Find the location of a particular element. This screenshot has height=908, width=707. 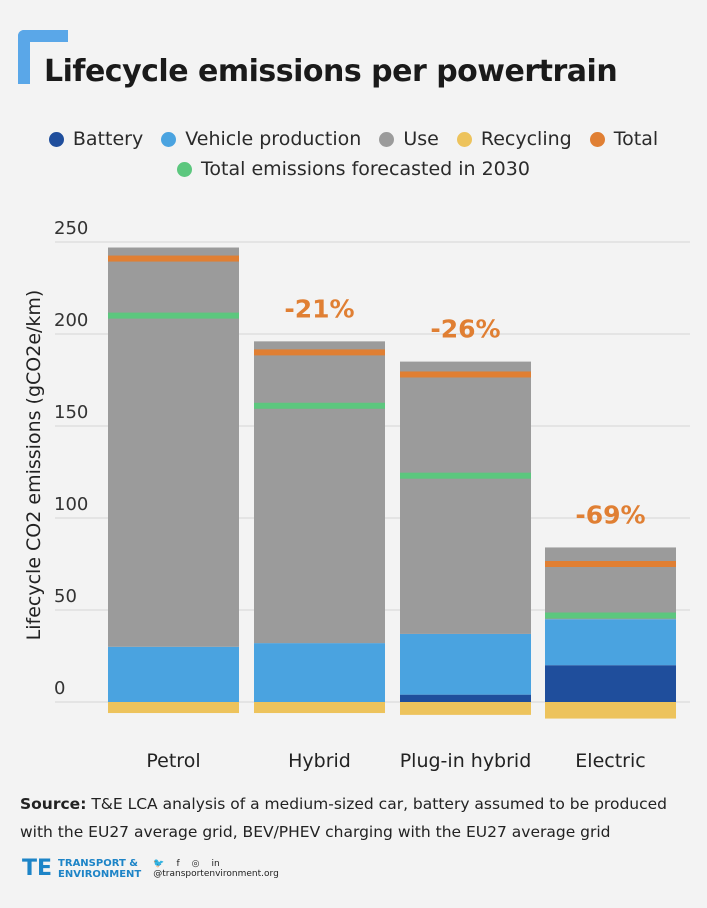

legend-label-total: Total is located at coordinates (636, 139).